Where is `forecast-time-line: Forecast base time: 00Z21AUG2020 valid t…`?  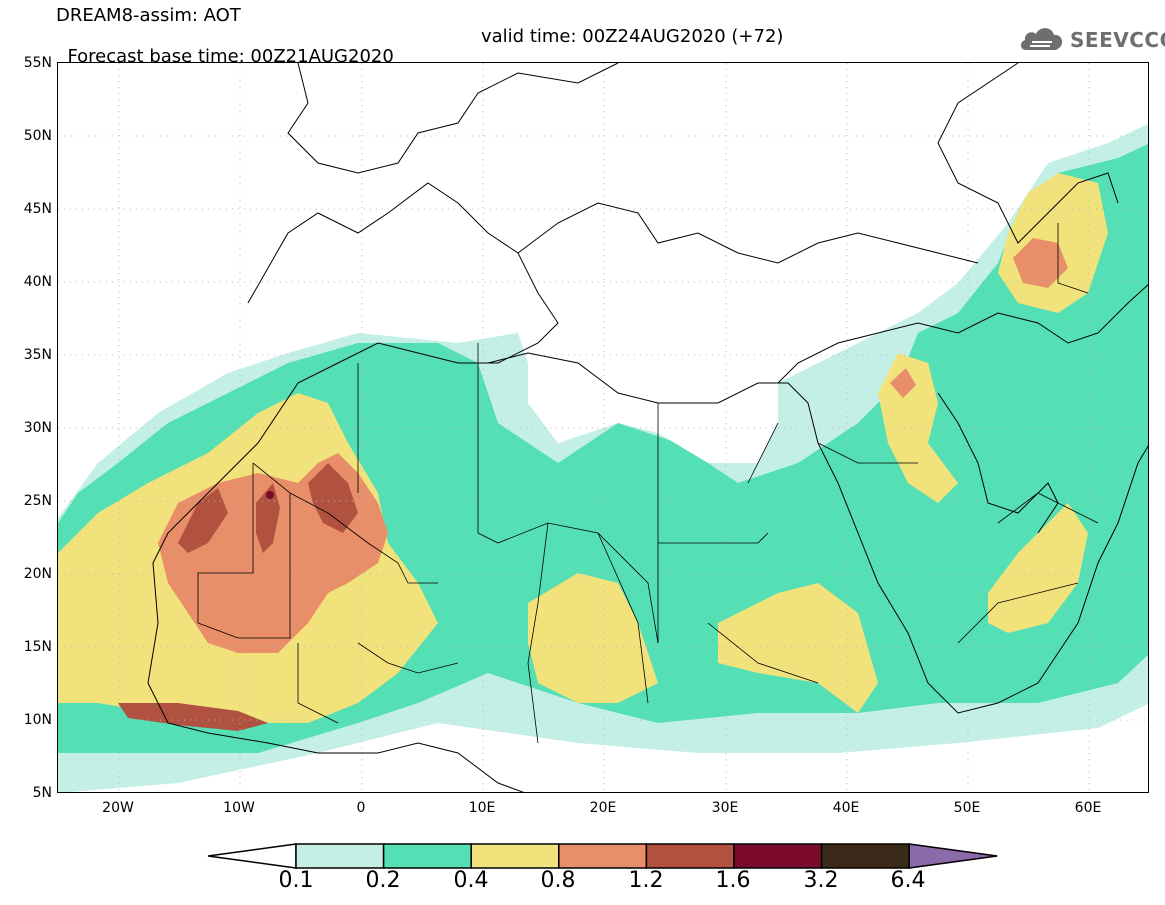
forecast-time-line: Forecast base time: 00Z21AUG2020 valid t… is located at coordinates (419, 57).